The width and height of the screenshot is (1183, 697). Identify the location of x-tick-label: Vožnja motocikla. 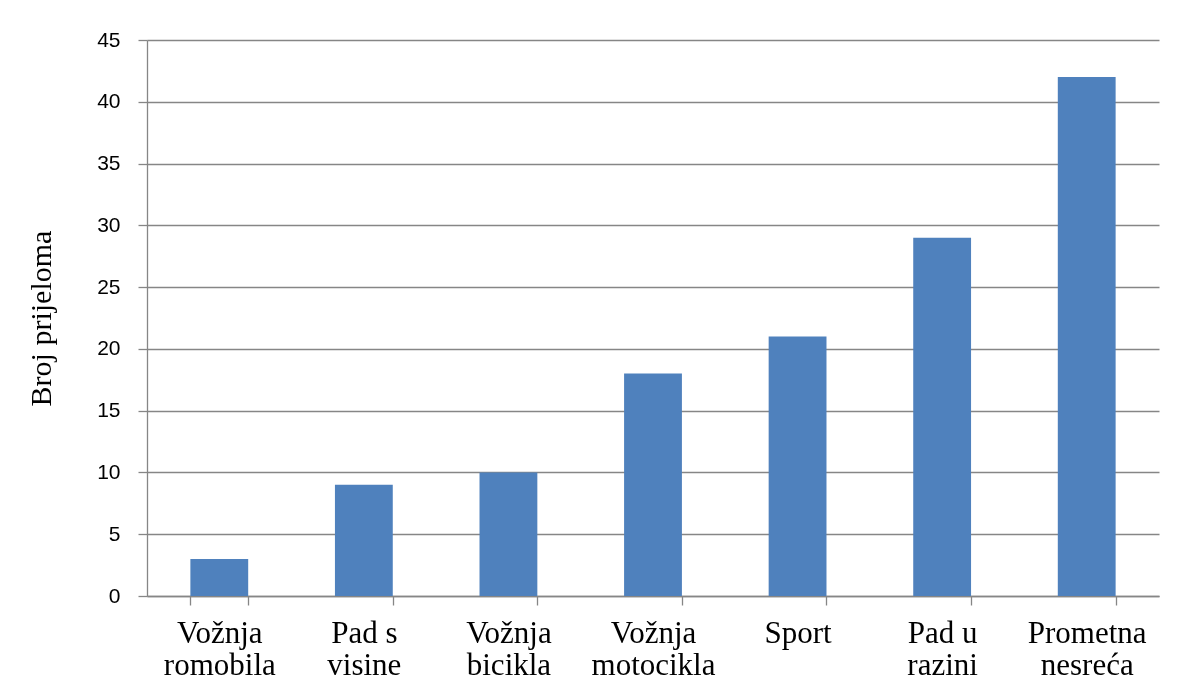
(653, 648).